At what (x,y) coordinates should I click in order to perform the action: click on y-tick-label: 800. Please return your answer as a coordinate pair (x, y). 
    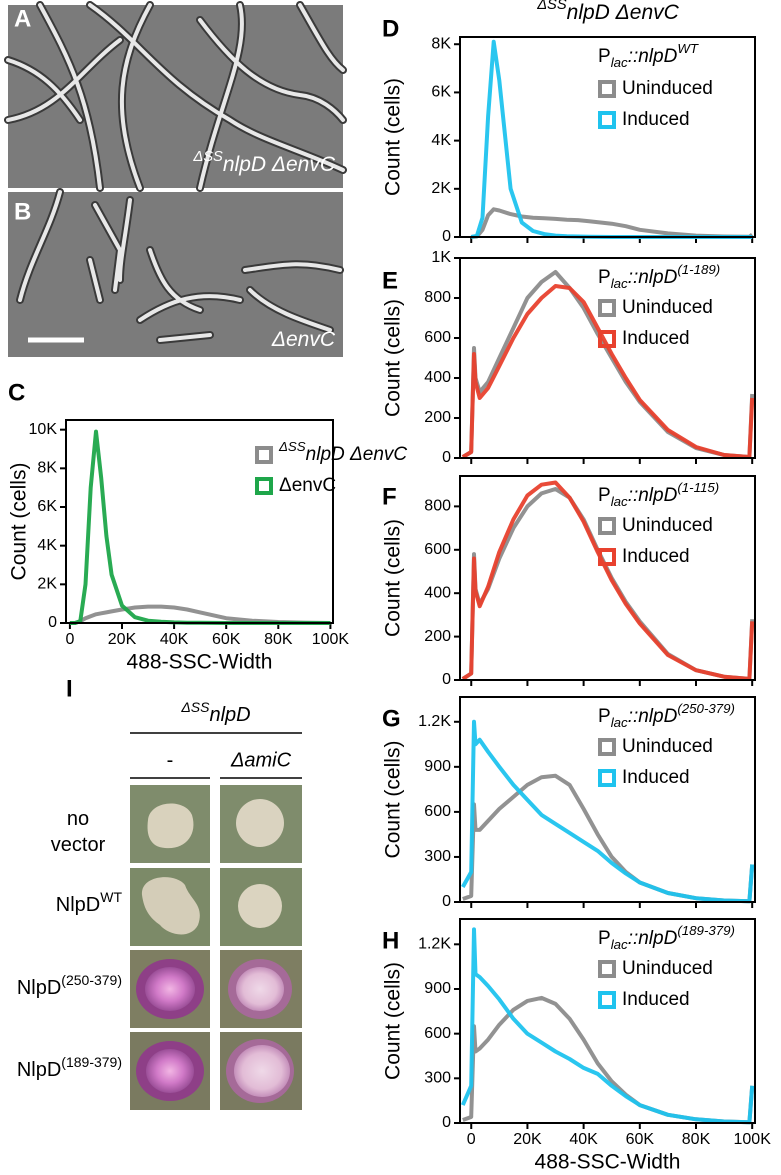
    Looking at the image, I should click on (437, 297).